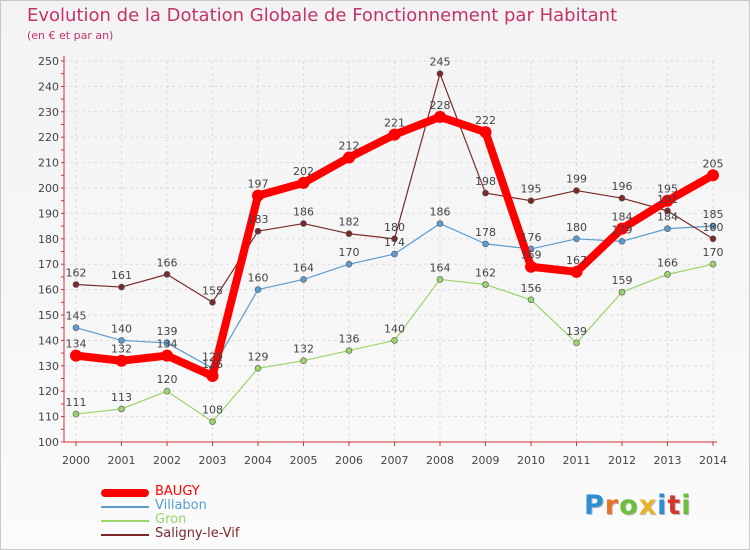 The image size is (750, 550). What do you see at coordinates (629, 505) in the screenshot?
I see `logo-letter: o` at bounding box center [629, 505].